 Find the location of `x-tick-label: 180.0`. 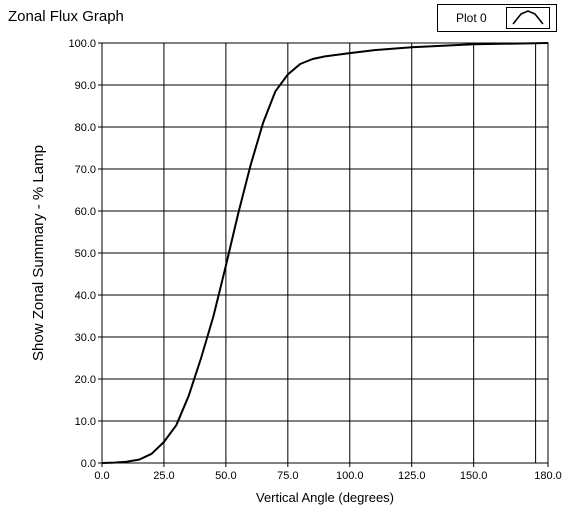

x-tick-label: 180.0 is located at coordinates (548, 476).